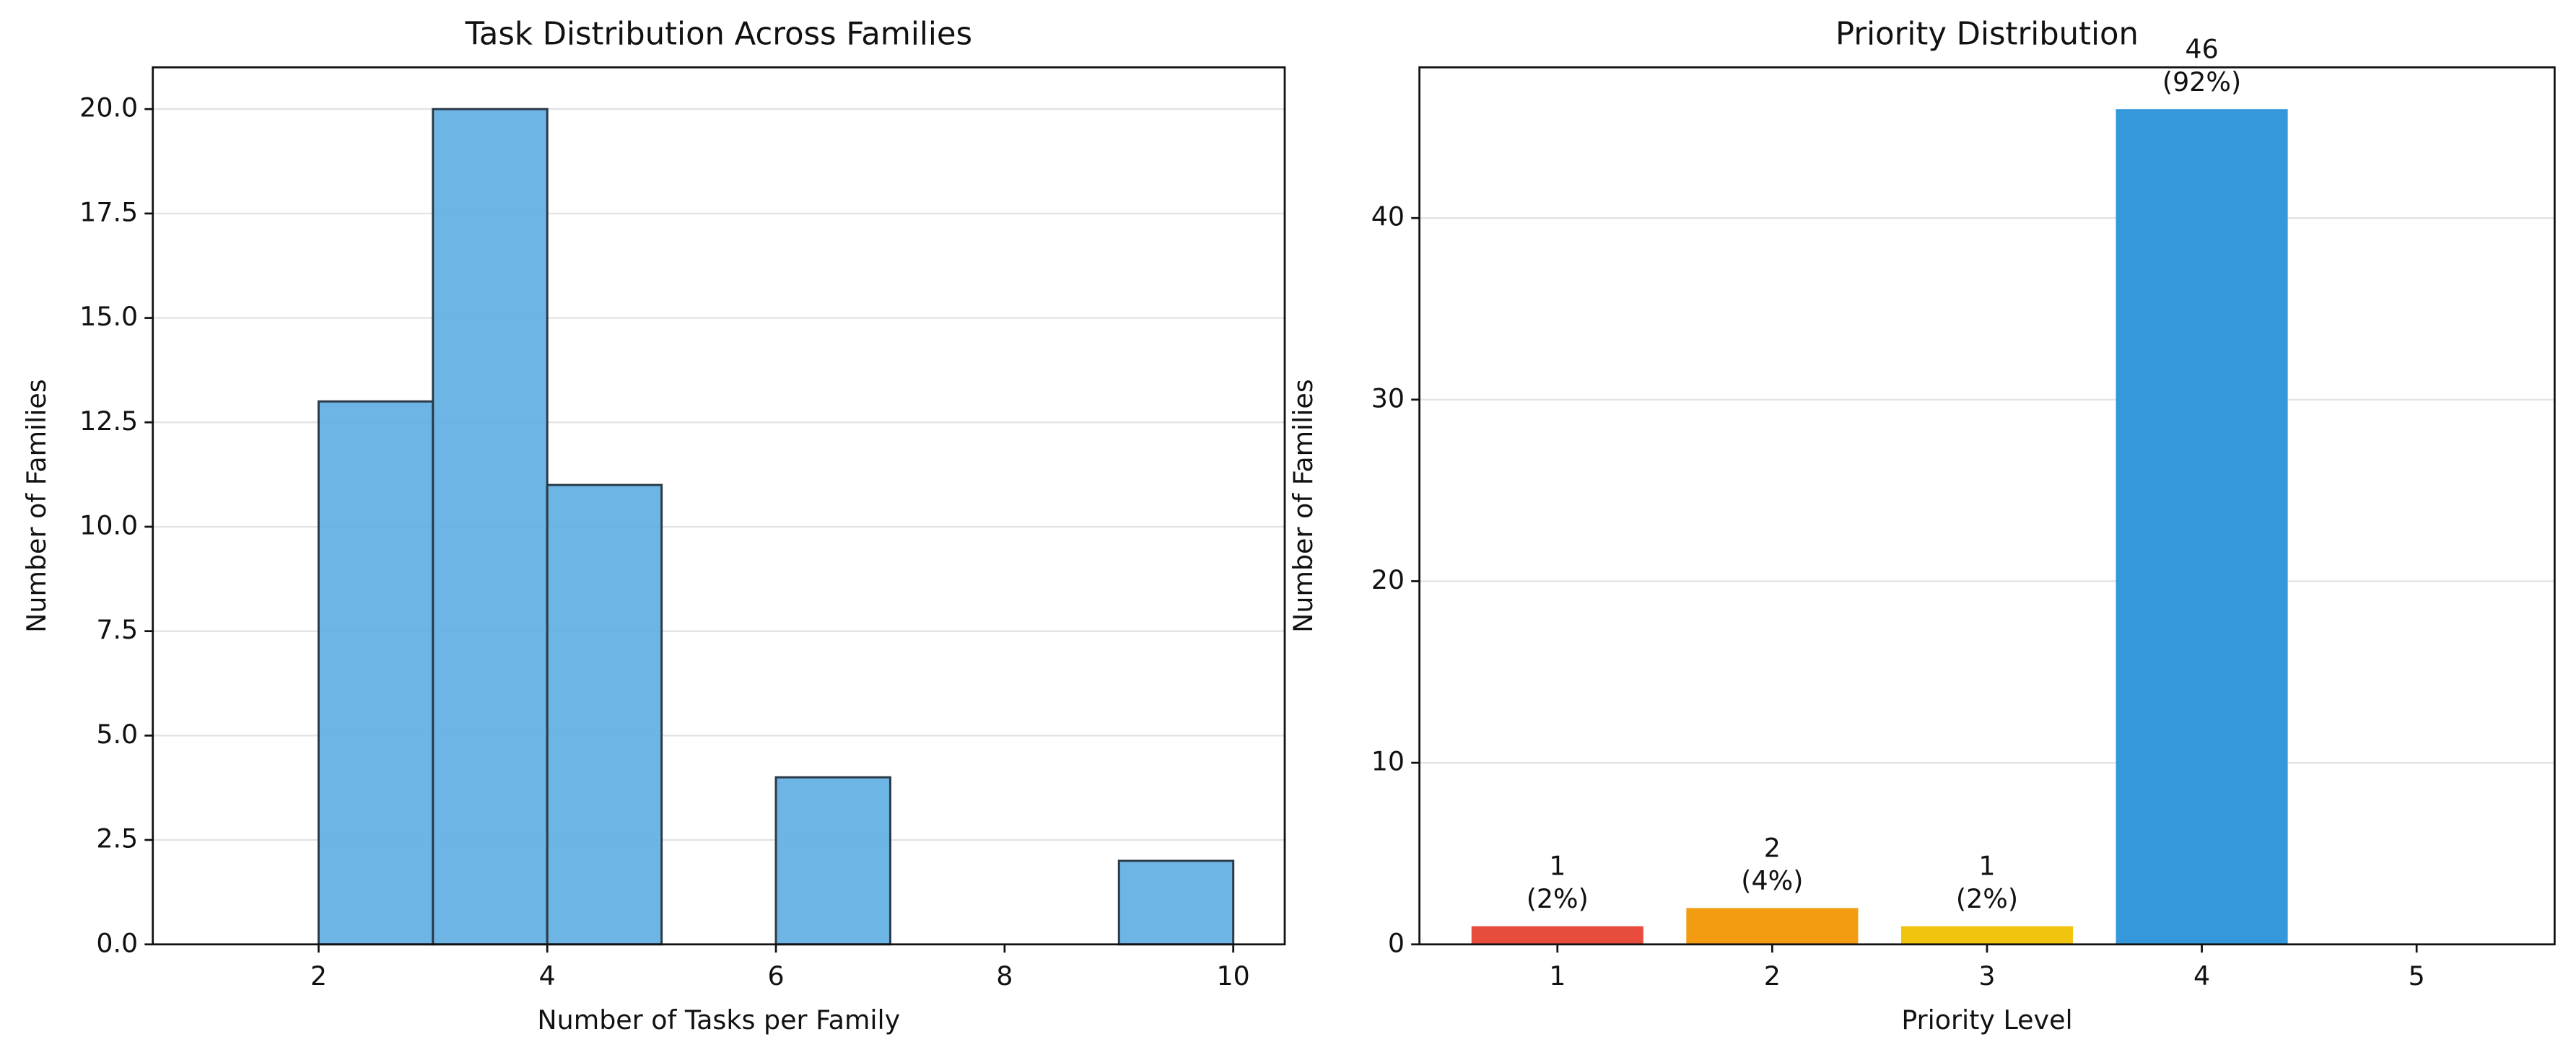 This screenshot has height=1060, width=2576. Describe the element at coordinates (1772, 864) in the screenshot. I see `data-label: 2 (4%)` at that location.